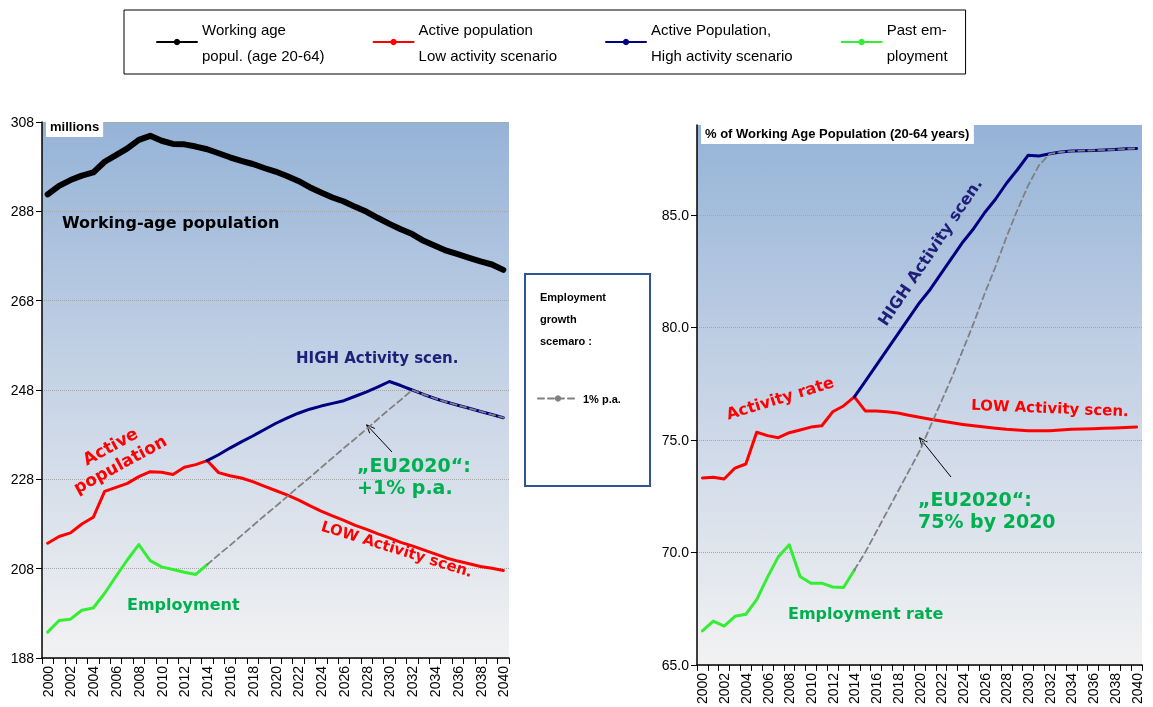 The width and height of the screenshot is (1153, 707). I want to click on y-tick-label: 65.0, so click(675, 664).